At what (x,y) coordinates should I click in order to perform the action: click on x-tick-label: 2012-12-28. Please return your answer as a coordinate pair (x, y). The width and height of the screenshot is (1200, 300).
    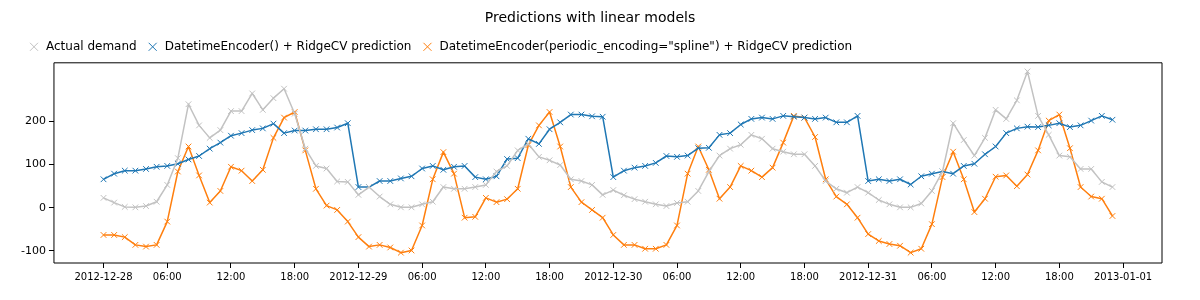
    Looking at the image, I should click on (103, 276).